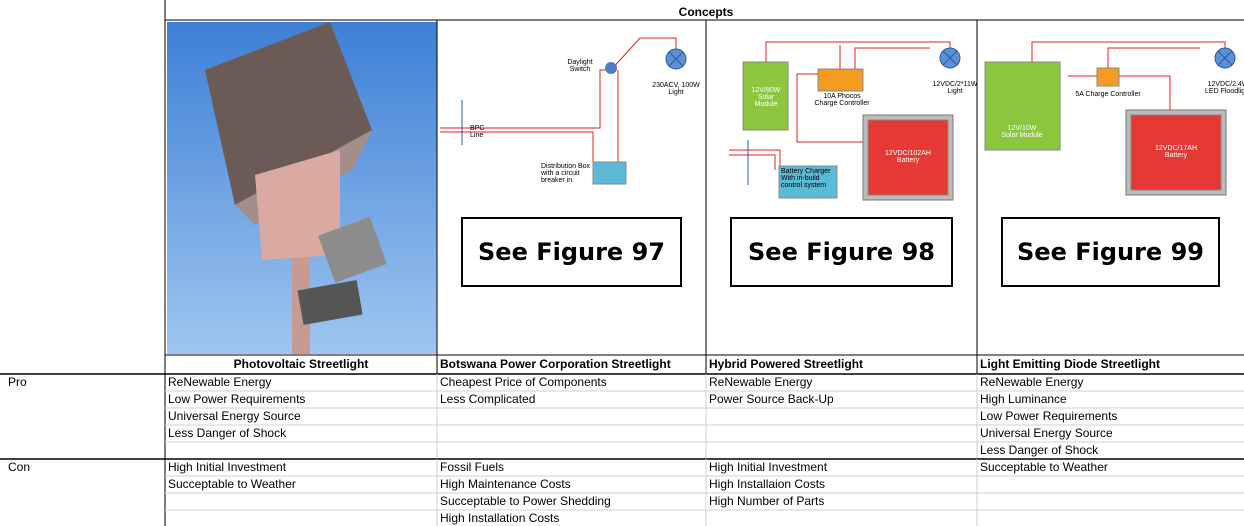  Describe the element at coordinates (706, 12) in the screenshot. I see `header: Concepts` at that location.